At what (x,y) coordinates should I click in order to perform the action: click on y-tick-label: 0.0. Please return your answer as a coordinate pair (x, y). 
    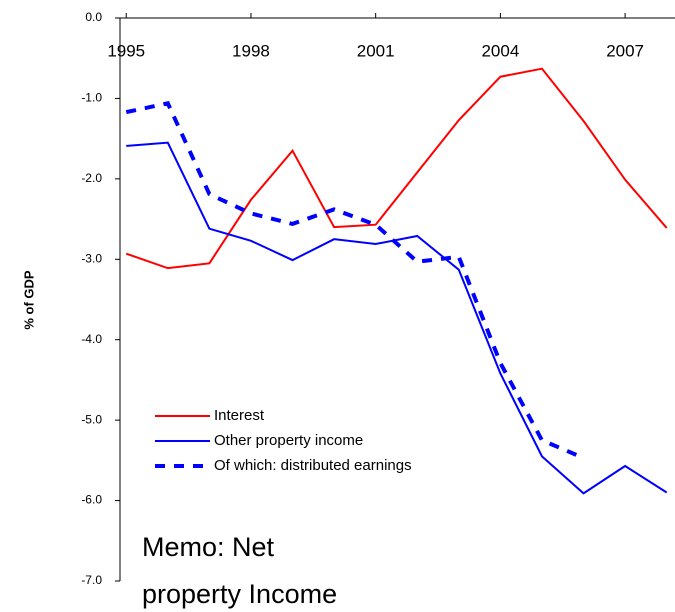
    Looking at the image, I should click on (93, 17).